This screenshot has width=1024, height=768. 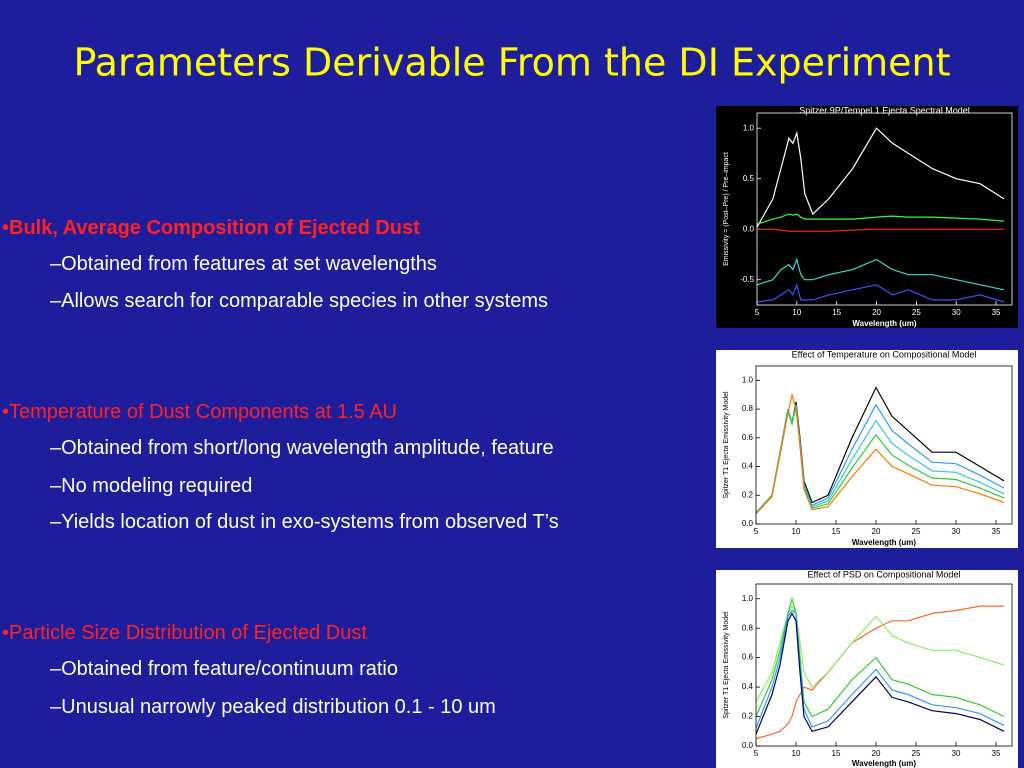 I want to click on y-tick-label: 0.5, so click(x=749, y=178).